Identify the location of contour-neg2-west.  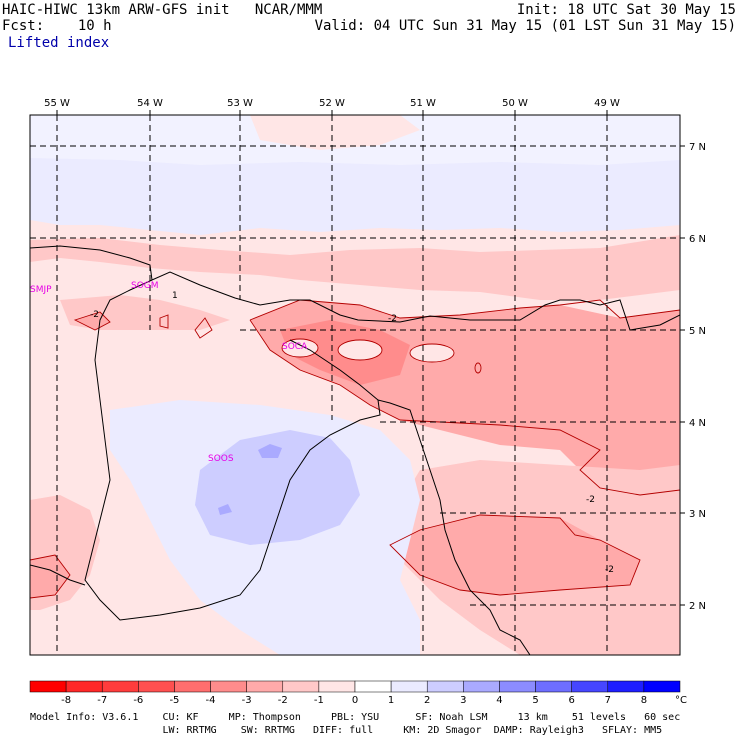
(50, 576).